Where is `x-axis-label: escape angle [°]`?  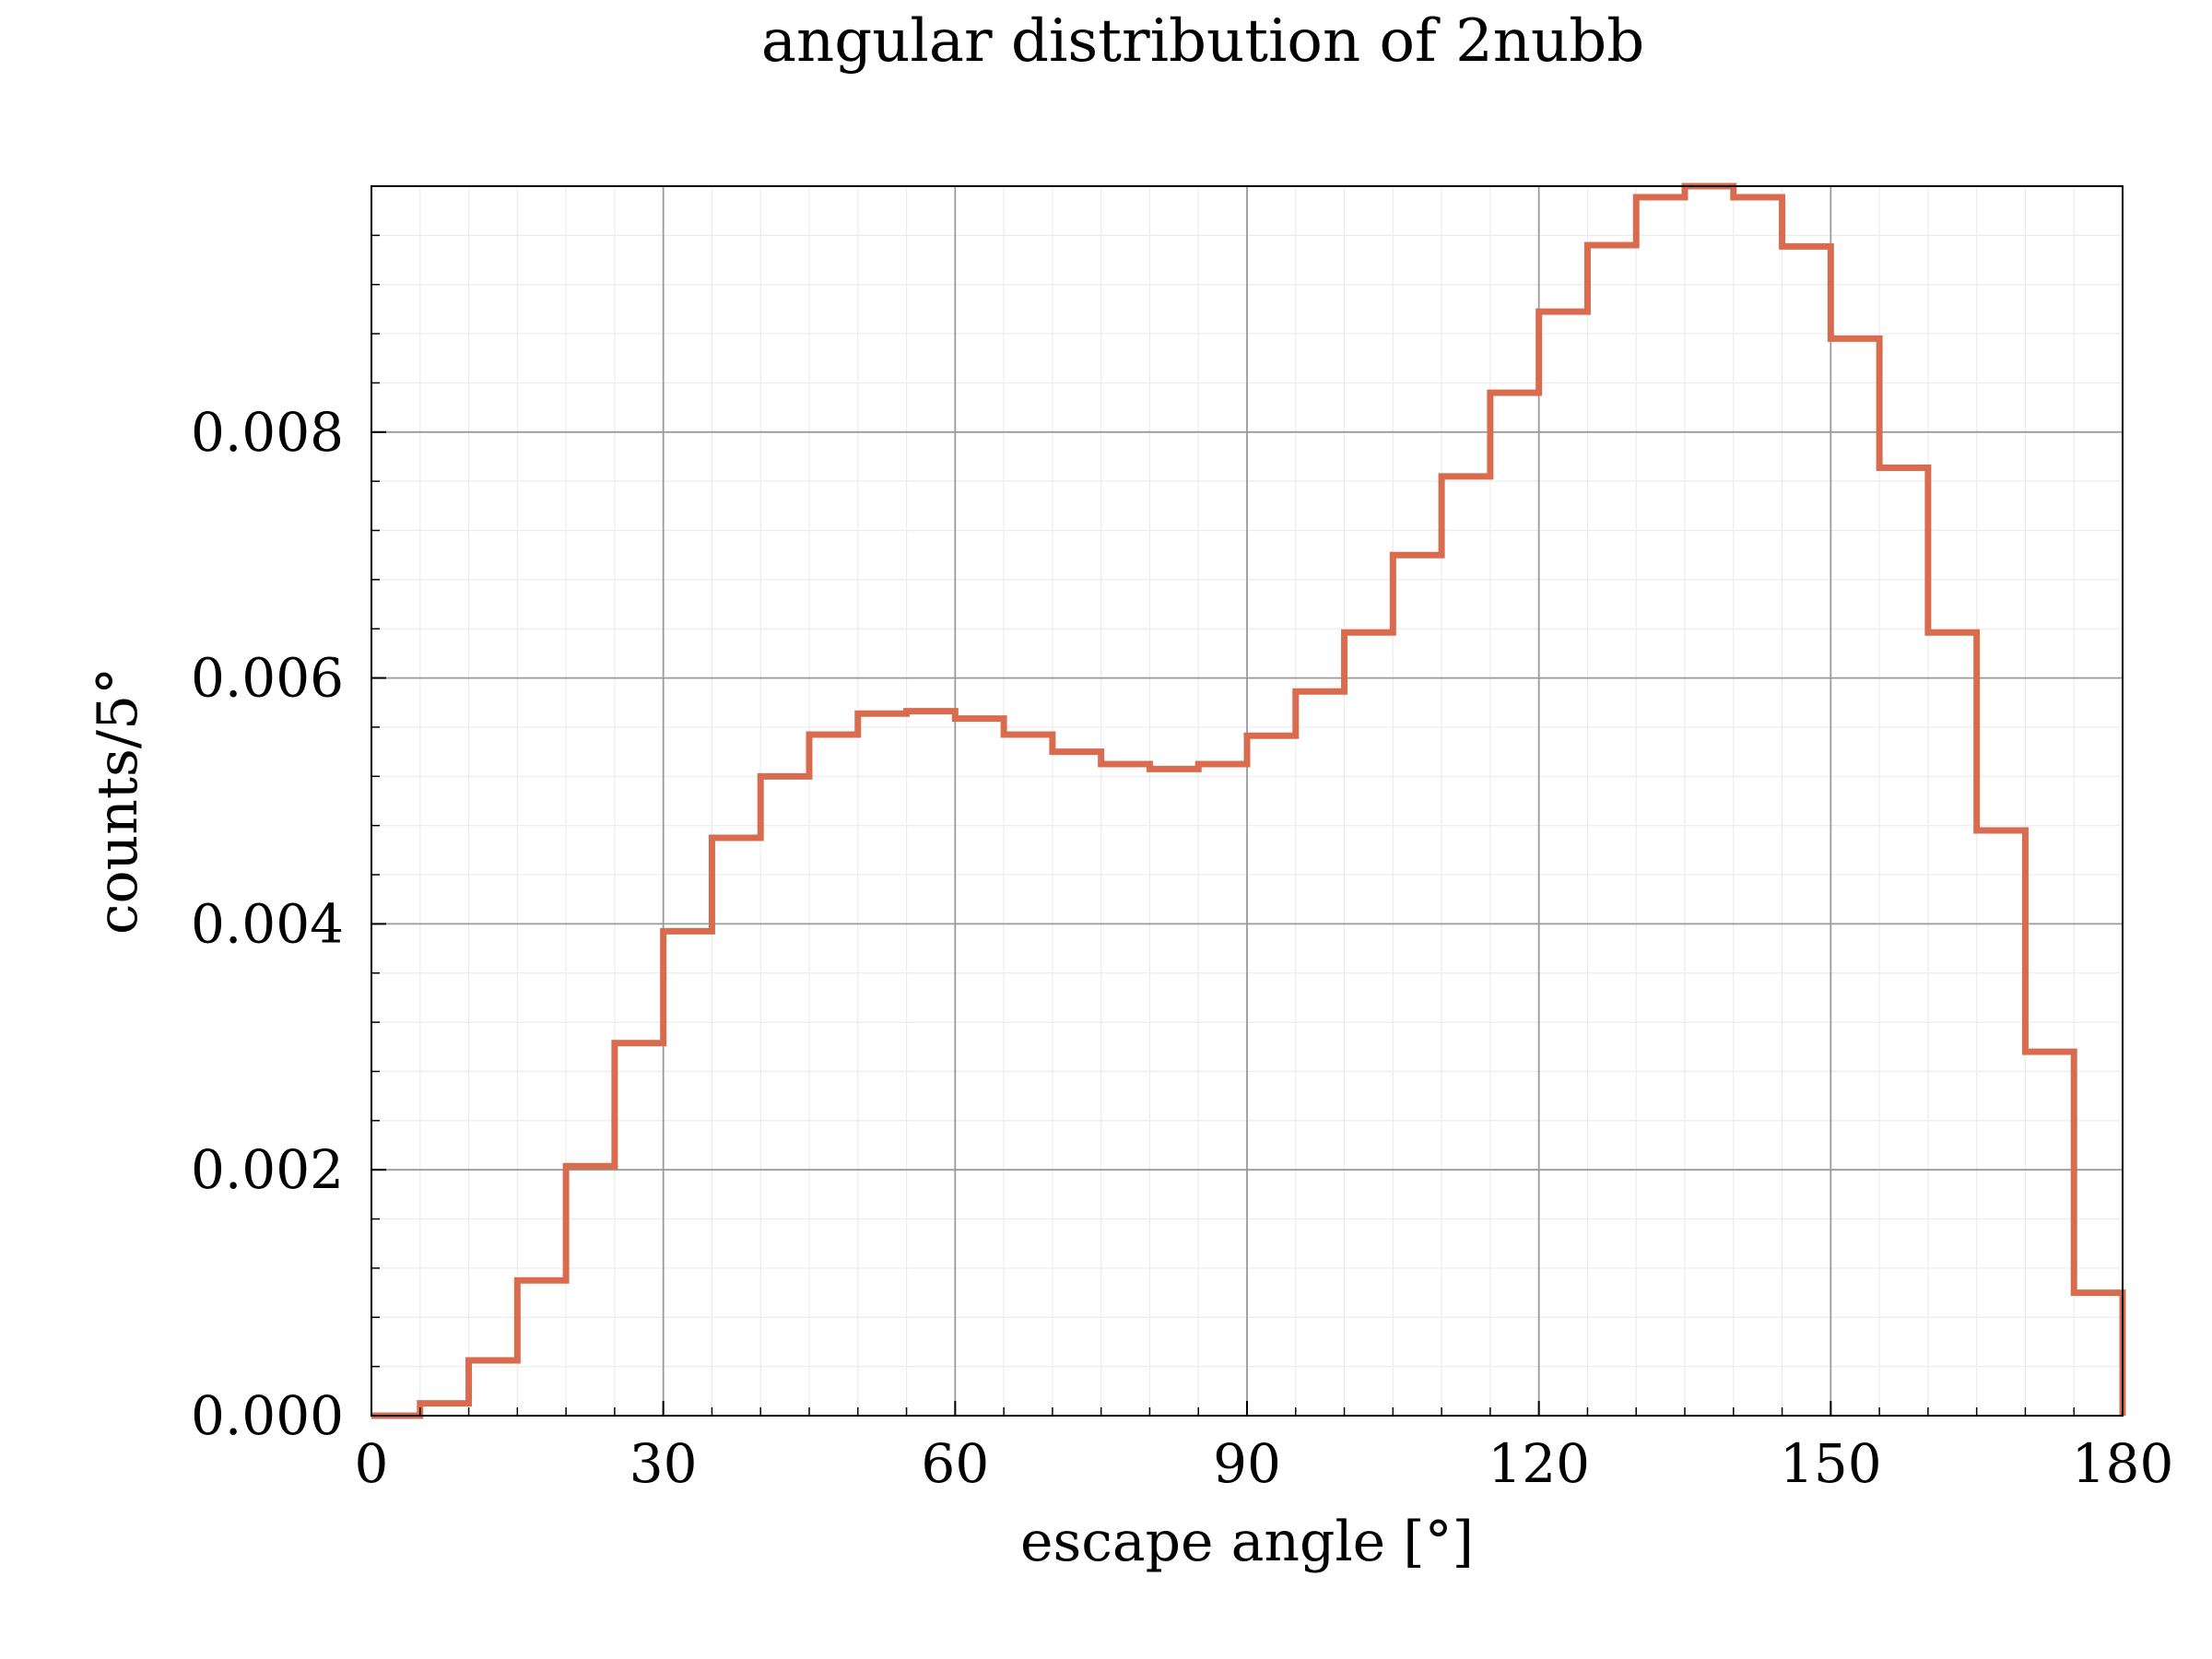 x-axis-label: escape angle [°] is located at coordinates (1247, 1542).